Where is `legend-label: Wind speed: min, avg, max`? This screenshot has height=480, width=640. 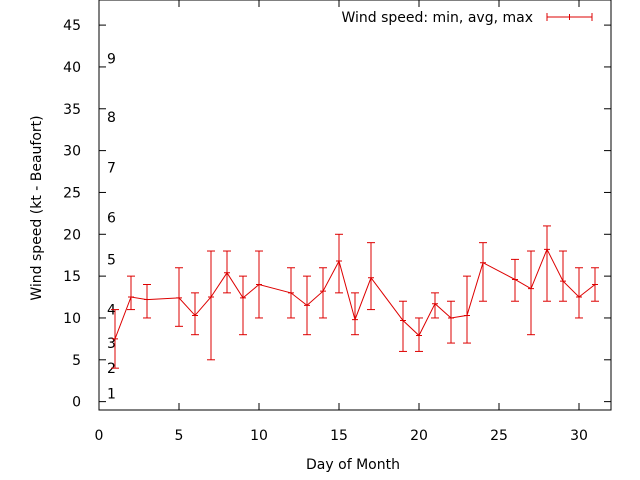
legend-label: Wind speed: min, avg, max is located at coordinates (437, 18).